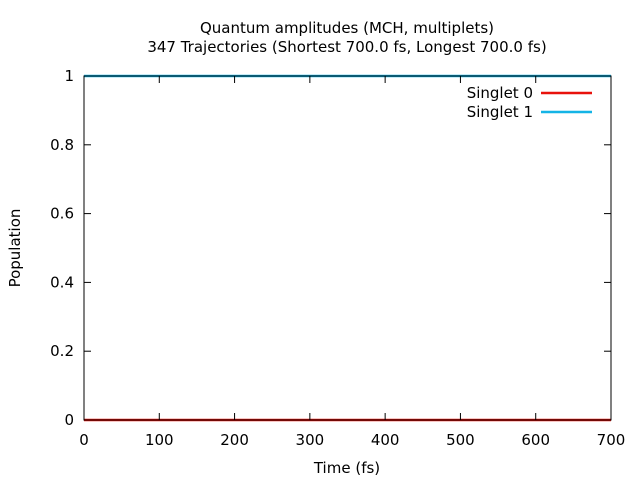 This screenshot has width=640, height=480. What do you see at coordinates (159, 440) in the screenshot?
I see `x-tick-label: 100` at bounding box center [159, 440].